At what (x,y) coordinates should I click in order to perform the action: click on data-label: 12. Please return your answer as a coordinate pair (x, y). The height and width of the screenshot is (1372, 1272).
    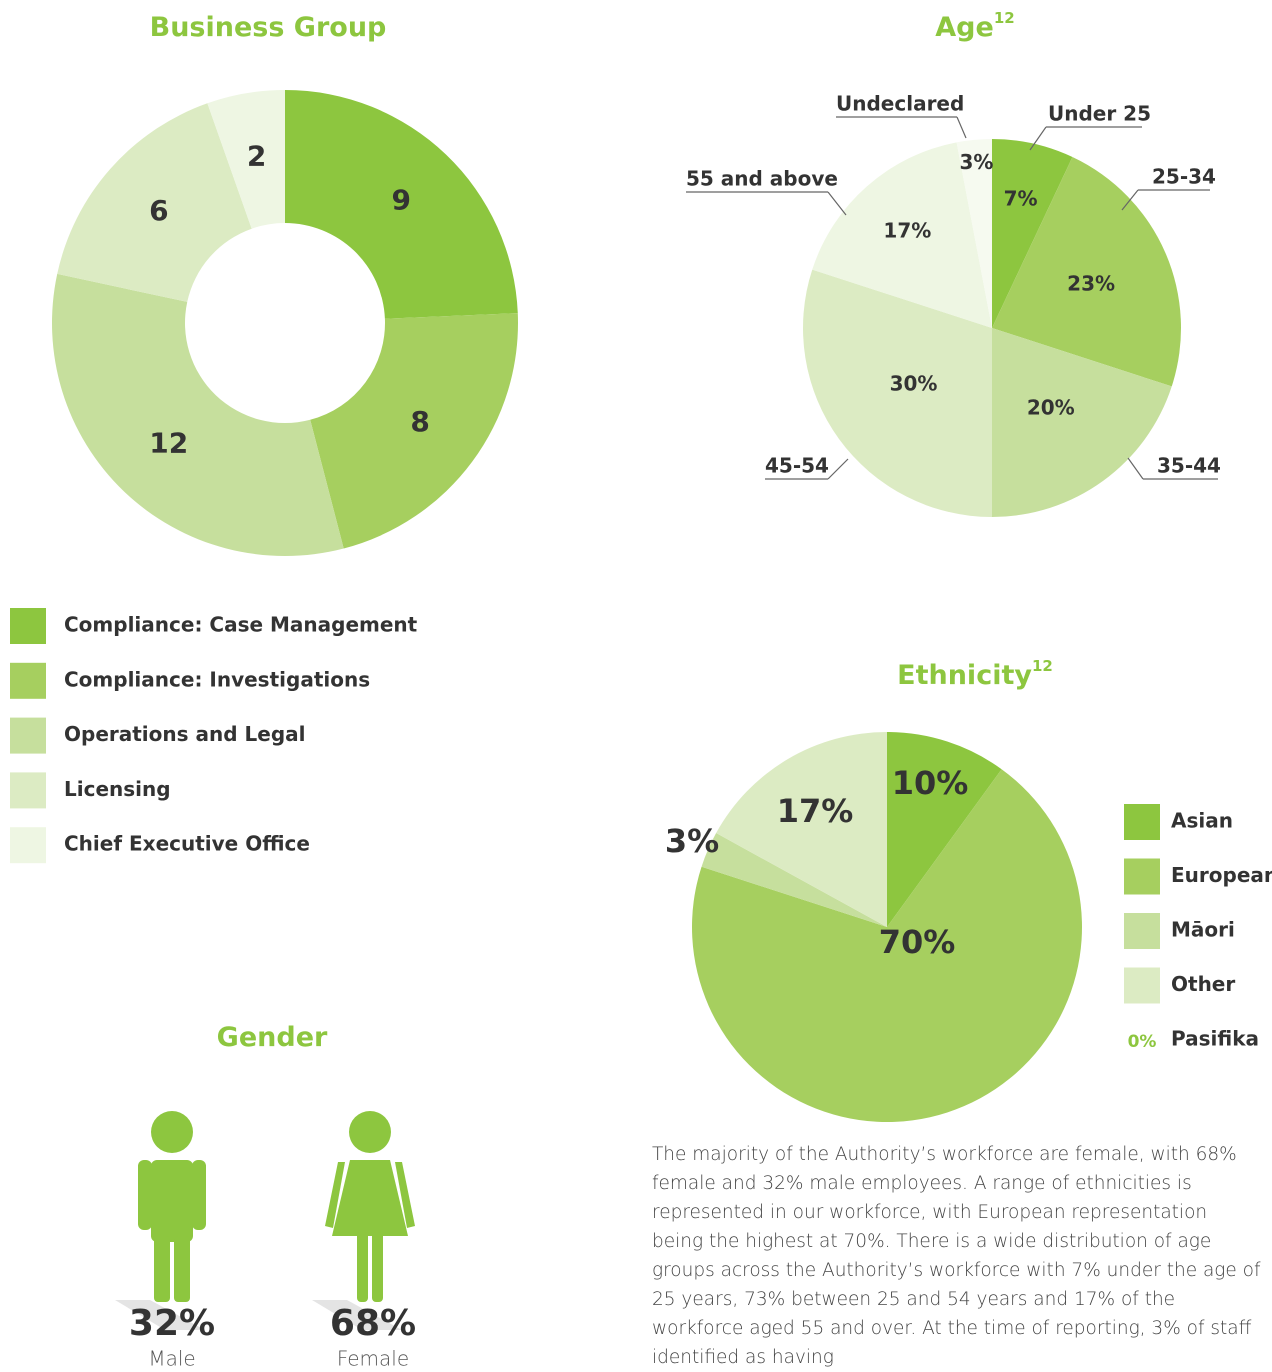
    Looking at the image, I should click on (168, 442).